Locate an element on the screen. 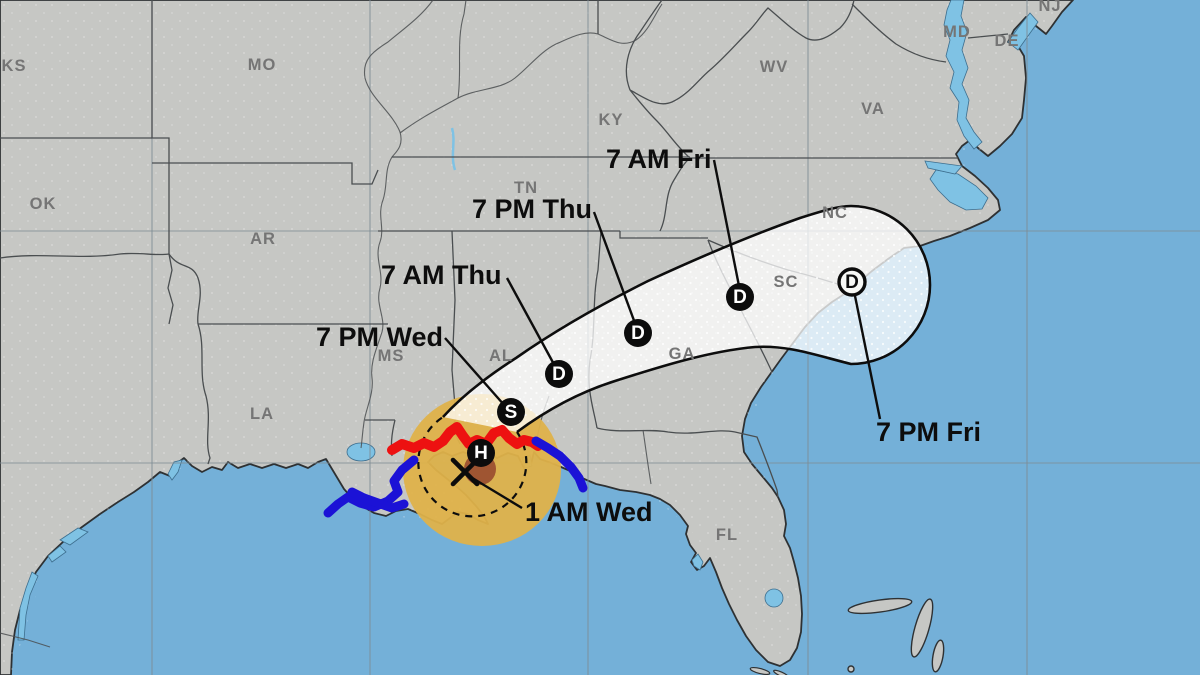 The image size is (1200, 675). state-label-fl: FL is located at coordinates (727, 535).